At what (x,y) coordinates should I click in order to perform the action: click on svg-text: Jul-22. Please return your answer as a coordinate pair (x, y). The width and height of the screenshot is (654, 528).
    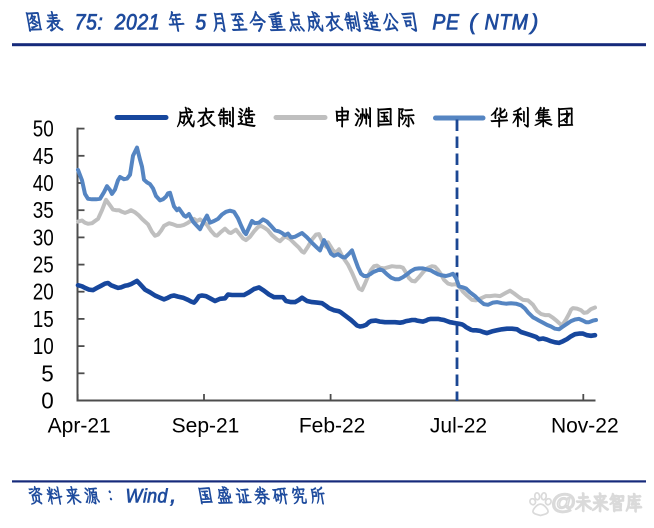
    Looking at the image, I should click on (458, 426).